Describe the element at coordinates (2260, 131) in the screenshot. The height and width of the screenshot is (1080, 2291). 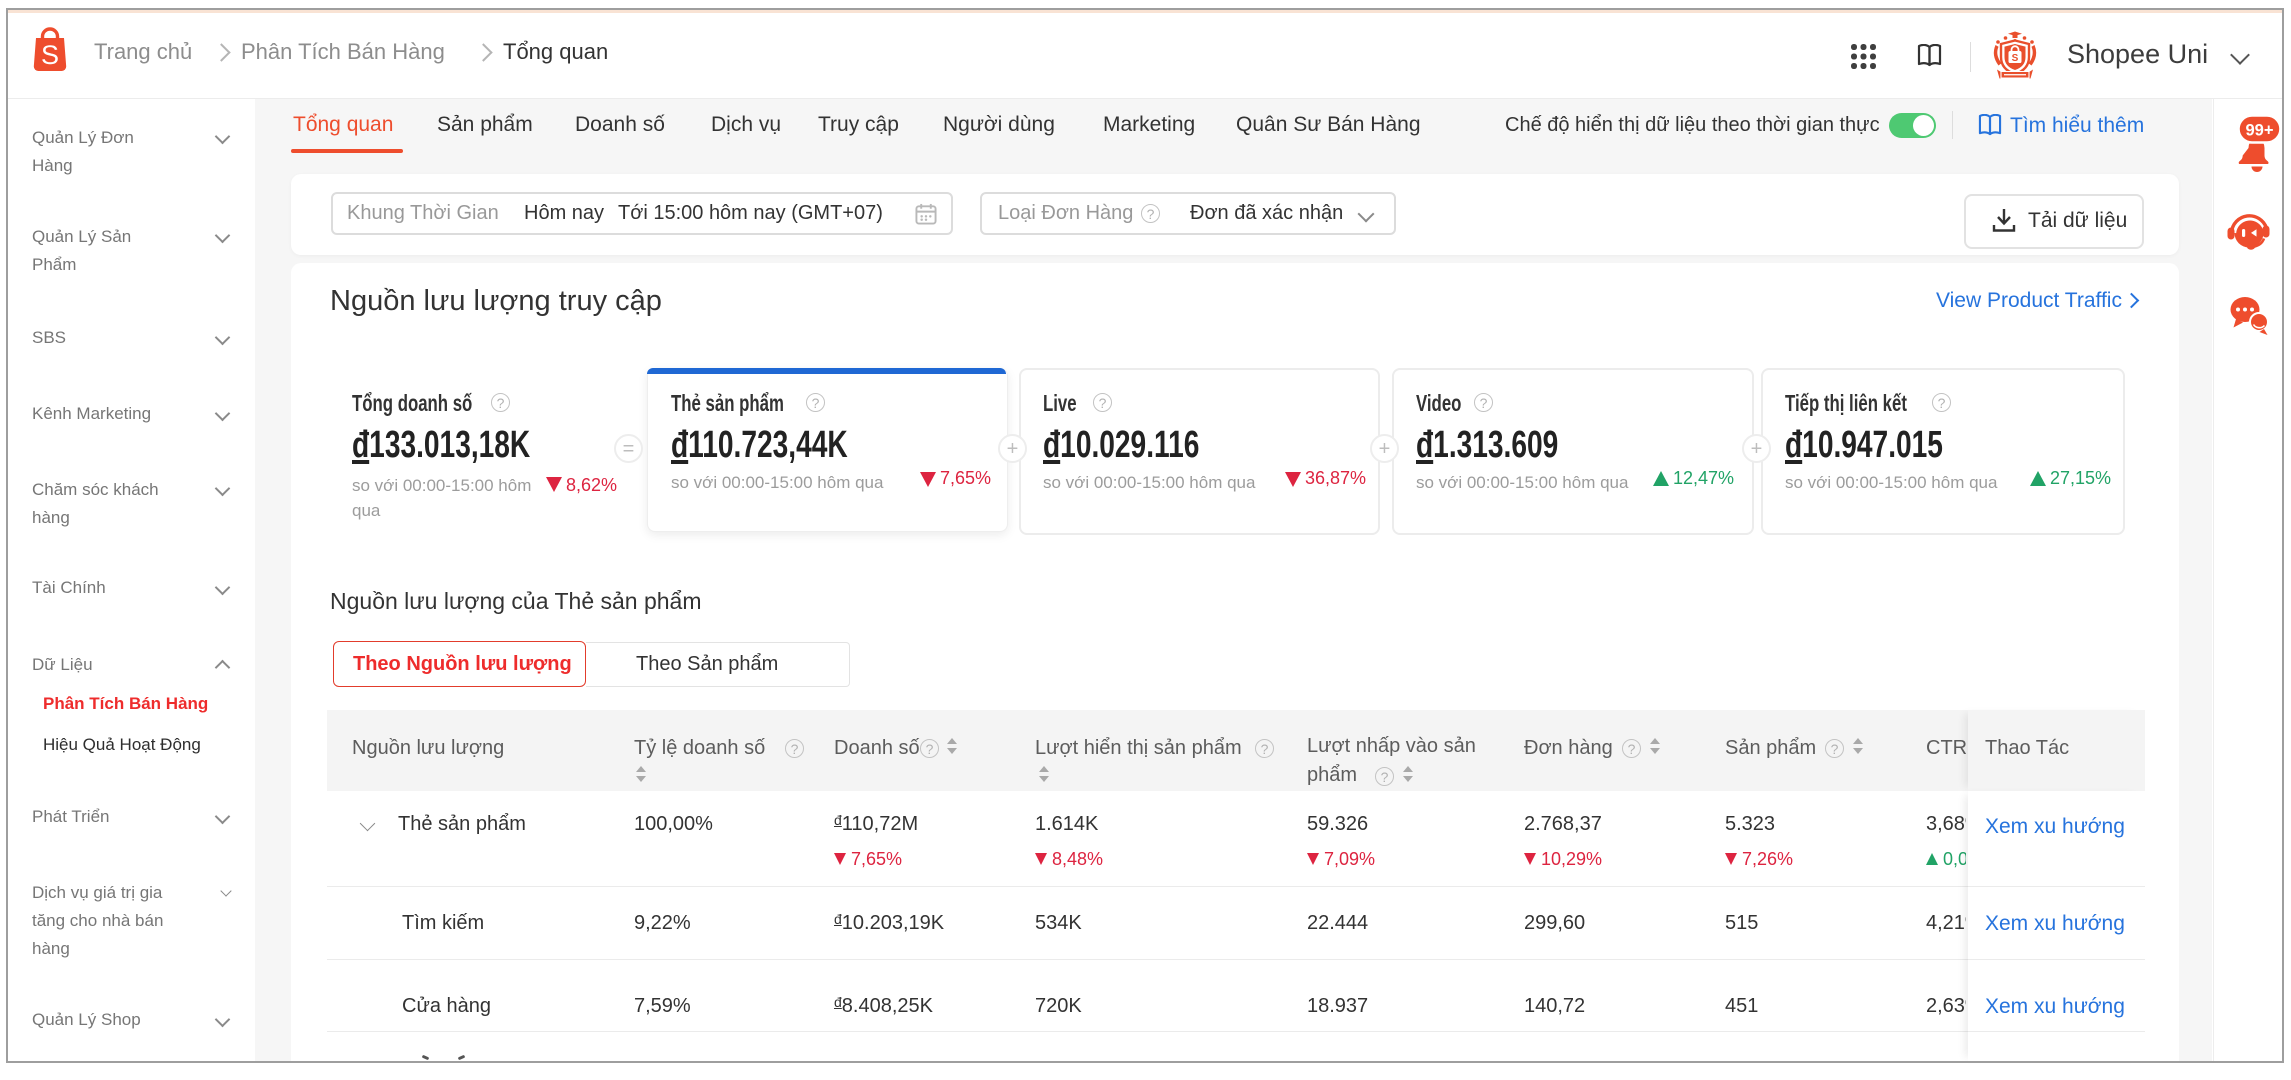
I see `svg-text: 99+` at that location.